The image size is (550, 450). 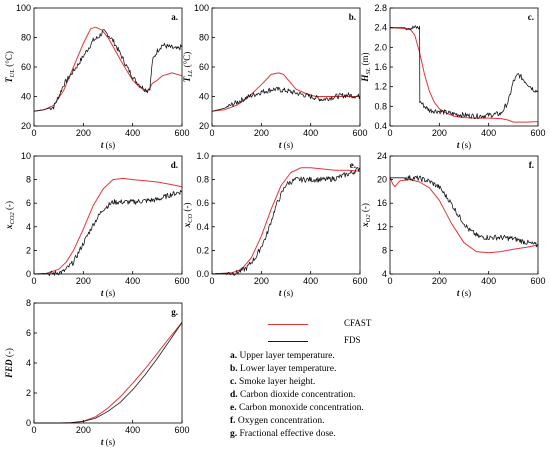 I want to click on note-text: Carbon dioxide concentration., so click(x=296, y=395).